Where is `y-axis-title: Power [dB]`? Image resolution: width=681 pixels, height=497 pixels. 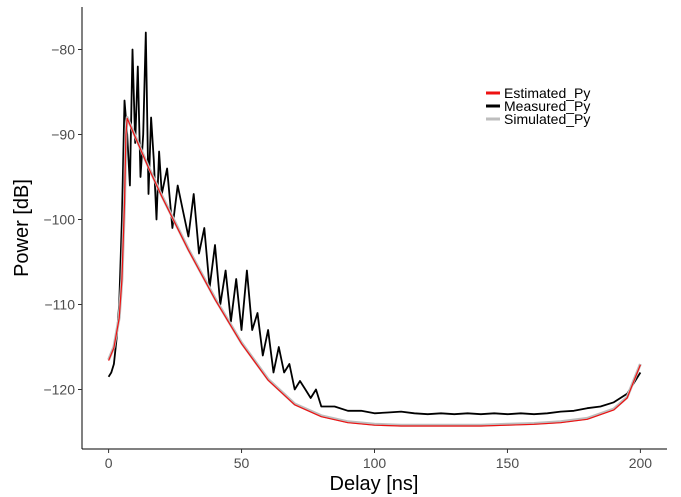 y-axis-title: Power [dB] is located at coordinates (22, 228).